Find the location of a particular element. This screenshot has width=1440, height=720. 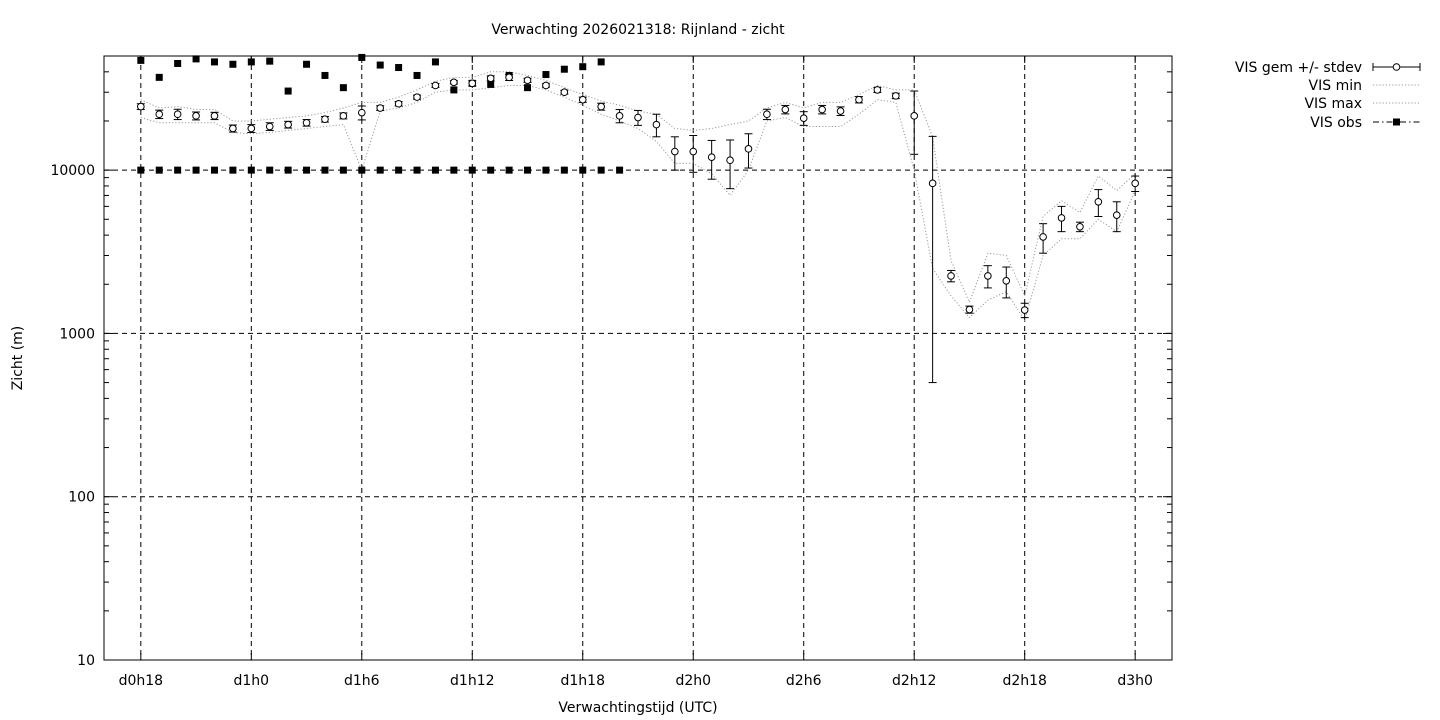

x-tick-label: d2h12 is located at coordinates (914, 681).